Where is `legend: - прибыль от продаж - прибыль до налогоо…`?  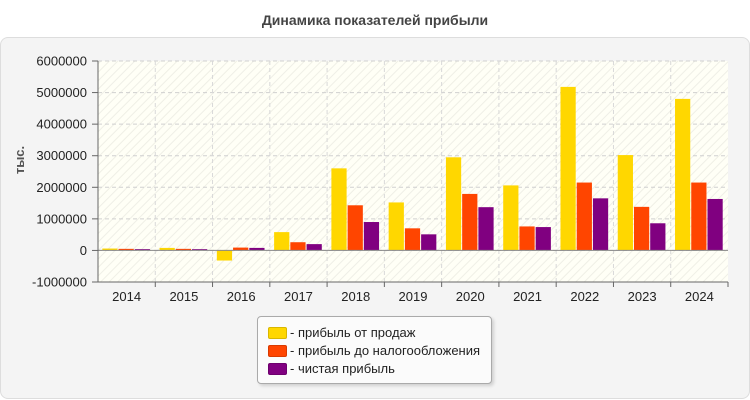
legend: - прибыль от продаж - прибыль до налогоо… is located at coordinates (374, 350).